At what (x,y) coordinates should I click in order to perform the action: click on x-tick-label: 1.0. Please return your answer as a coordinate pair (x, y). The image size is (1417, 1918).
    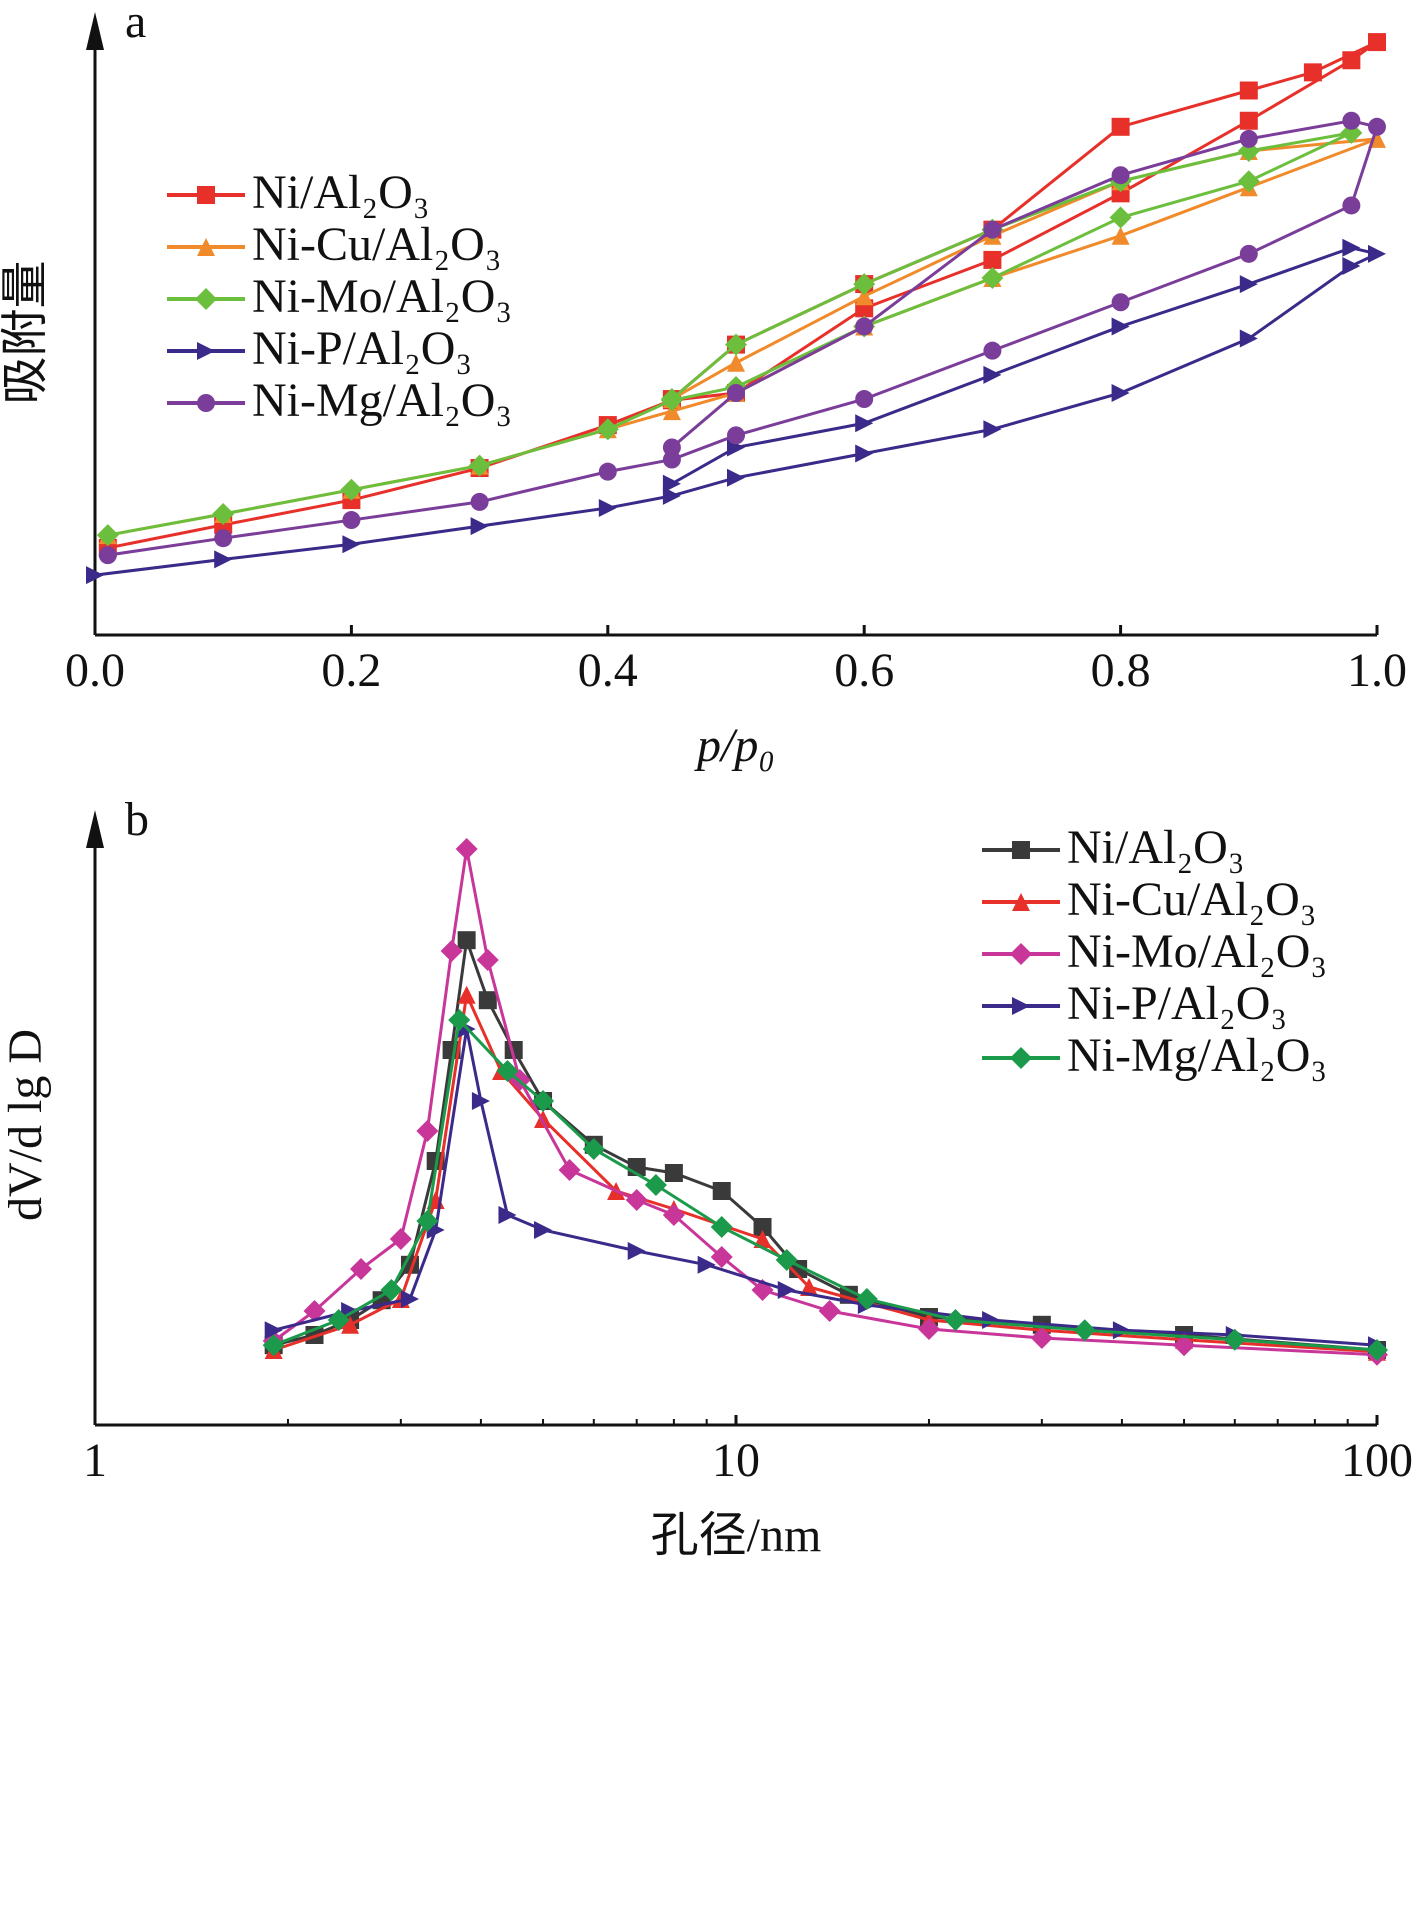
    Looking at the image, I should click on (1377, 670).